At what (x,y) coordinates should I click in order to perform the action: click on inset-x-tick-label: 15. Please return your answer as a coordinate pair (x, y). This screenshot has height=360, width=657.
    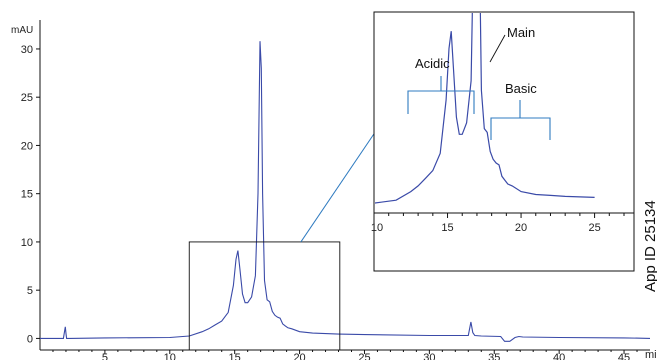
    Looking at the image, I should click on (447, 228).